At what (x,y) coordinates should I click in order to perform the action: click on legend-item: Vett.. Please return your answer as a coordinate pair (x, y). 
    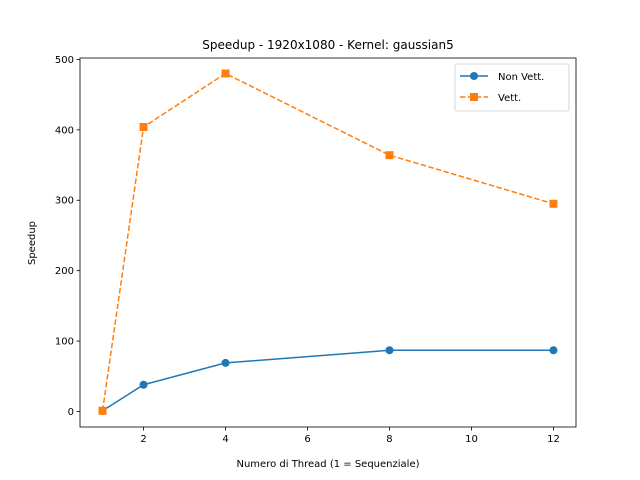
    Looking at the image, I should click on (490, 98).